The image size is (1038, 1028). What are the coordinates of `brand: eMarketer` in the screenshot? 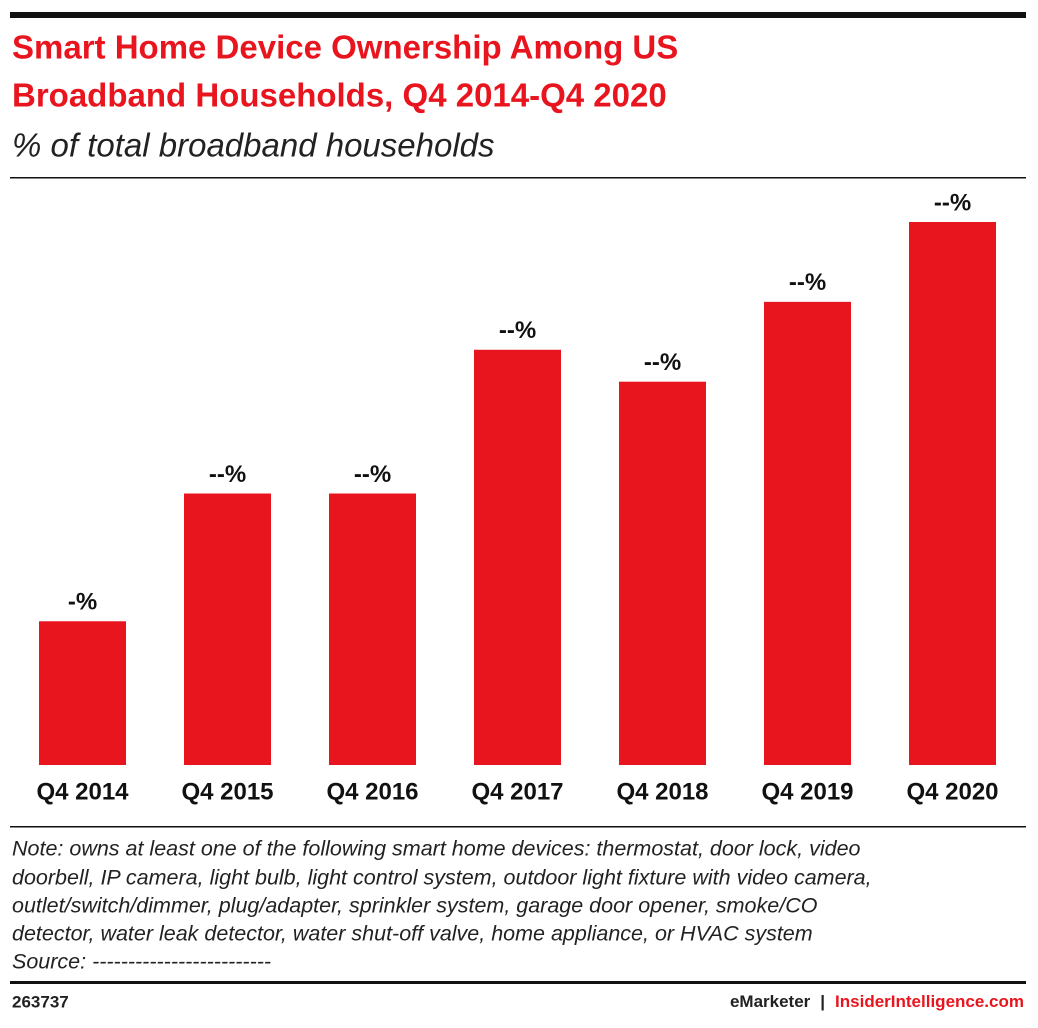 It's located at (770, 1001).